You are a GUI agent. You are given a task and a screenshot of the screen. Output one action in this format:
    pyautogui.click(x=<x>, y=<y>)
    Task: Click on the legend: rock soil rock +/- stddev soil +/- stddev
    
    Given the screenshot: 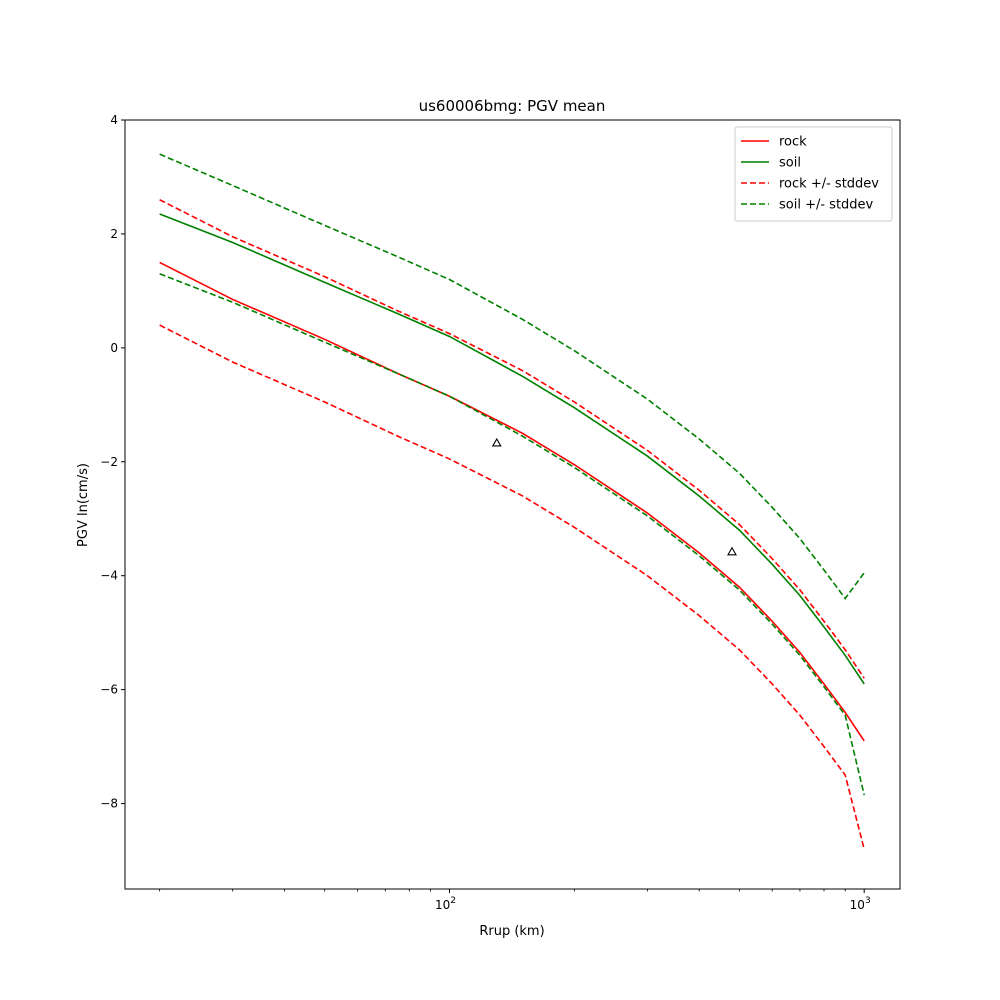 What is the action you would take?
    pyautogui.click(x=813, y=174)
    